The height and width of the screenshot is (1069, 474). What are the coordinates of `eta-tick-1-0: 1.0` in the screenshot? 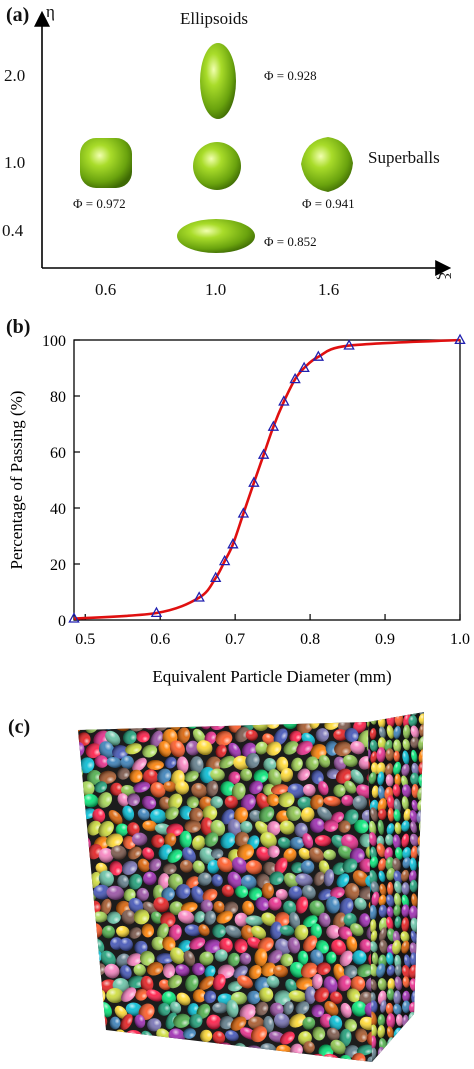 It's located at (15, 162).